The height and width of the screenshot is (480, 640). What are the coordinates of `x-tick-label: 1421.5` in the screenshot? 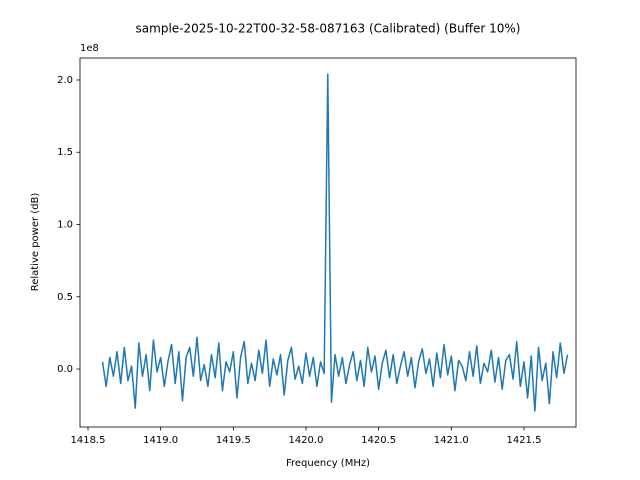 It's located at (523, 440).